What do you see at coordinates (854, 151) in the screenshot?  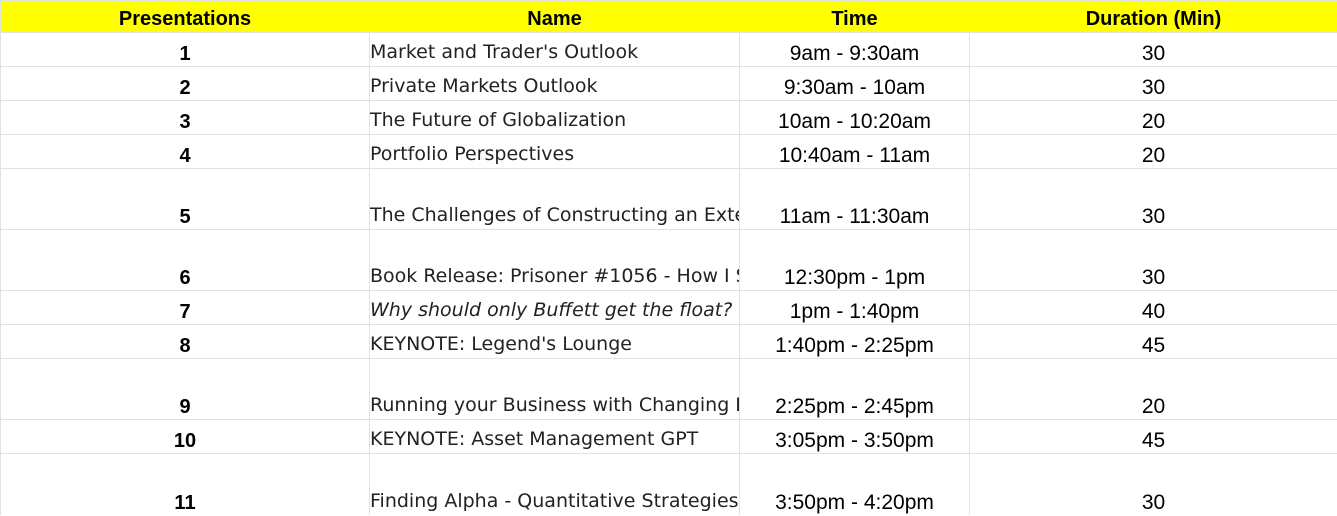 I see `time-cell: 10:40am - 11am` at bounding box center [854, 151].